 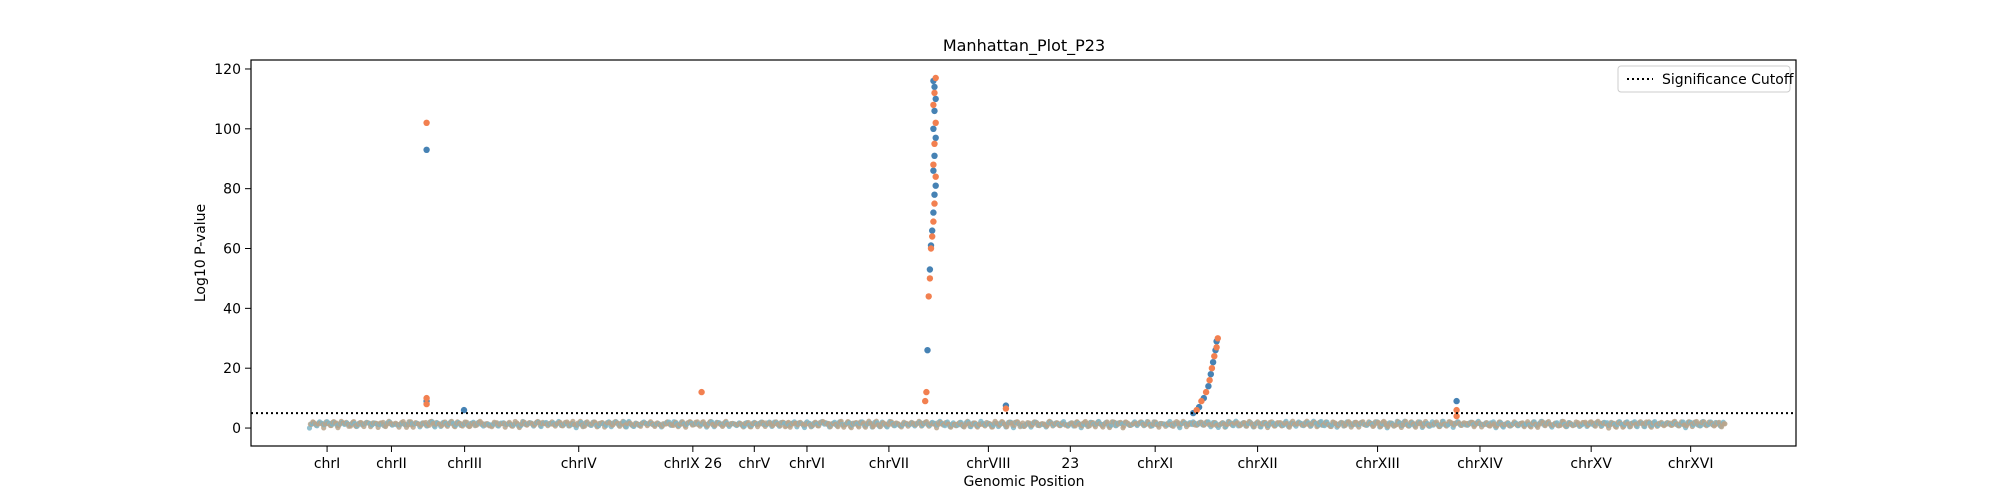 I want to click on x-tick-label: chrV, so click(x=754, y=464).